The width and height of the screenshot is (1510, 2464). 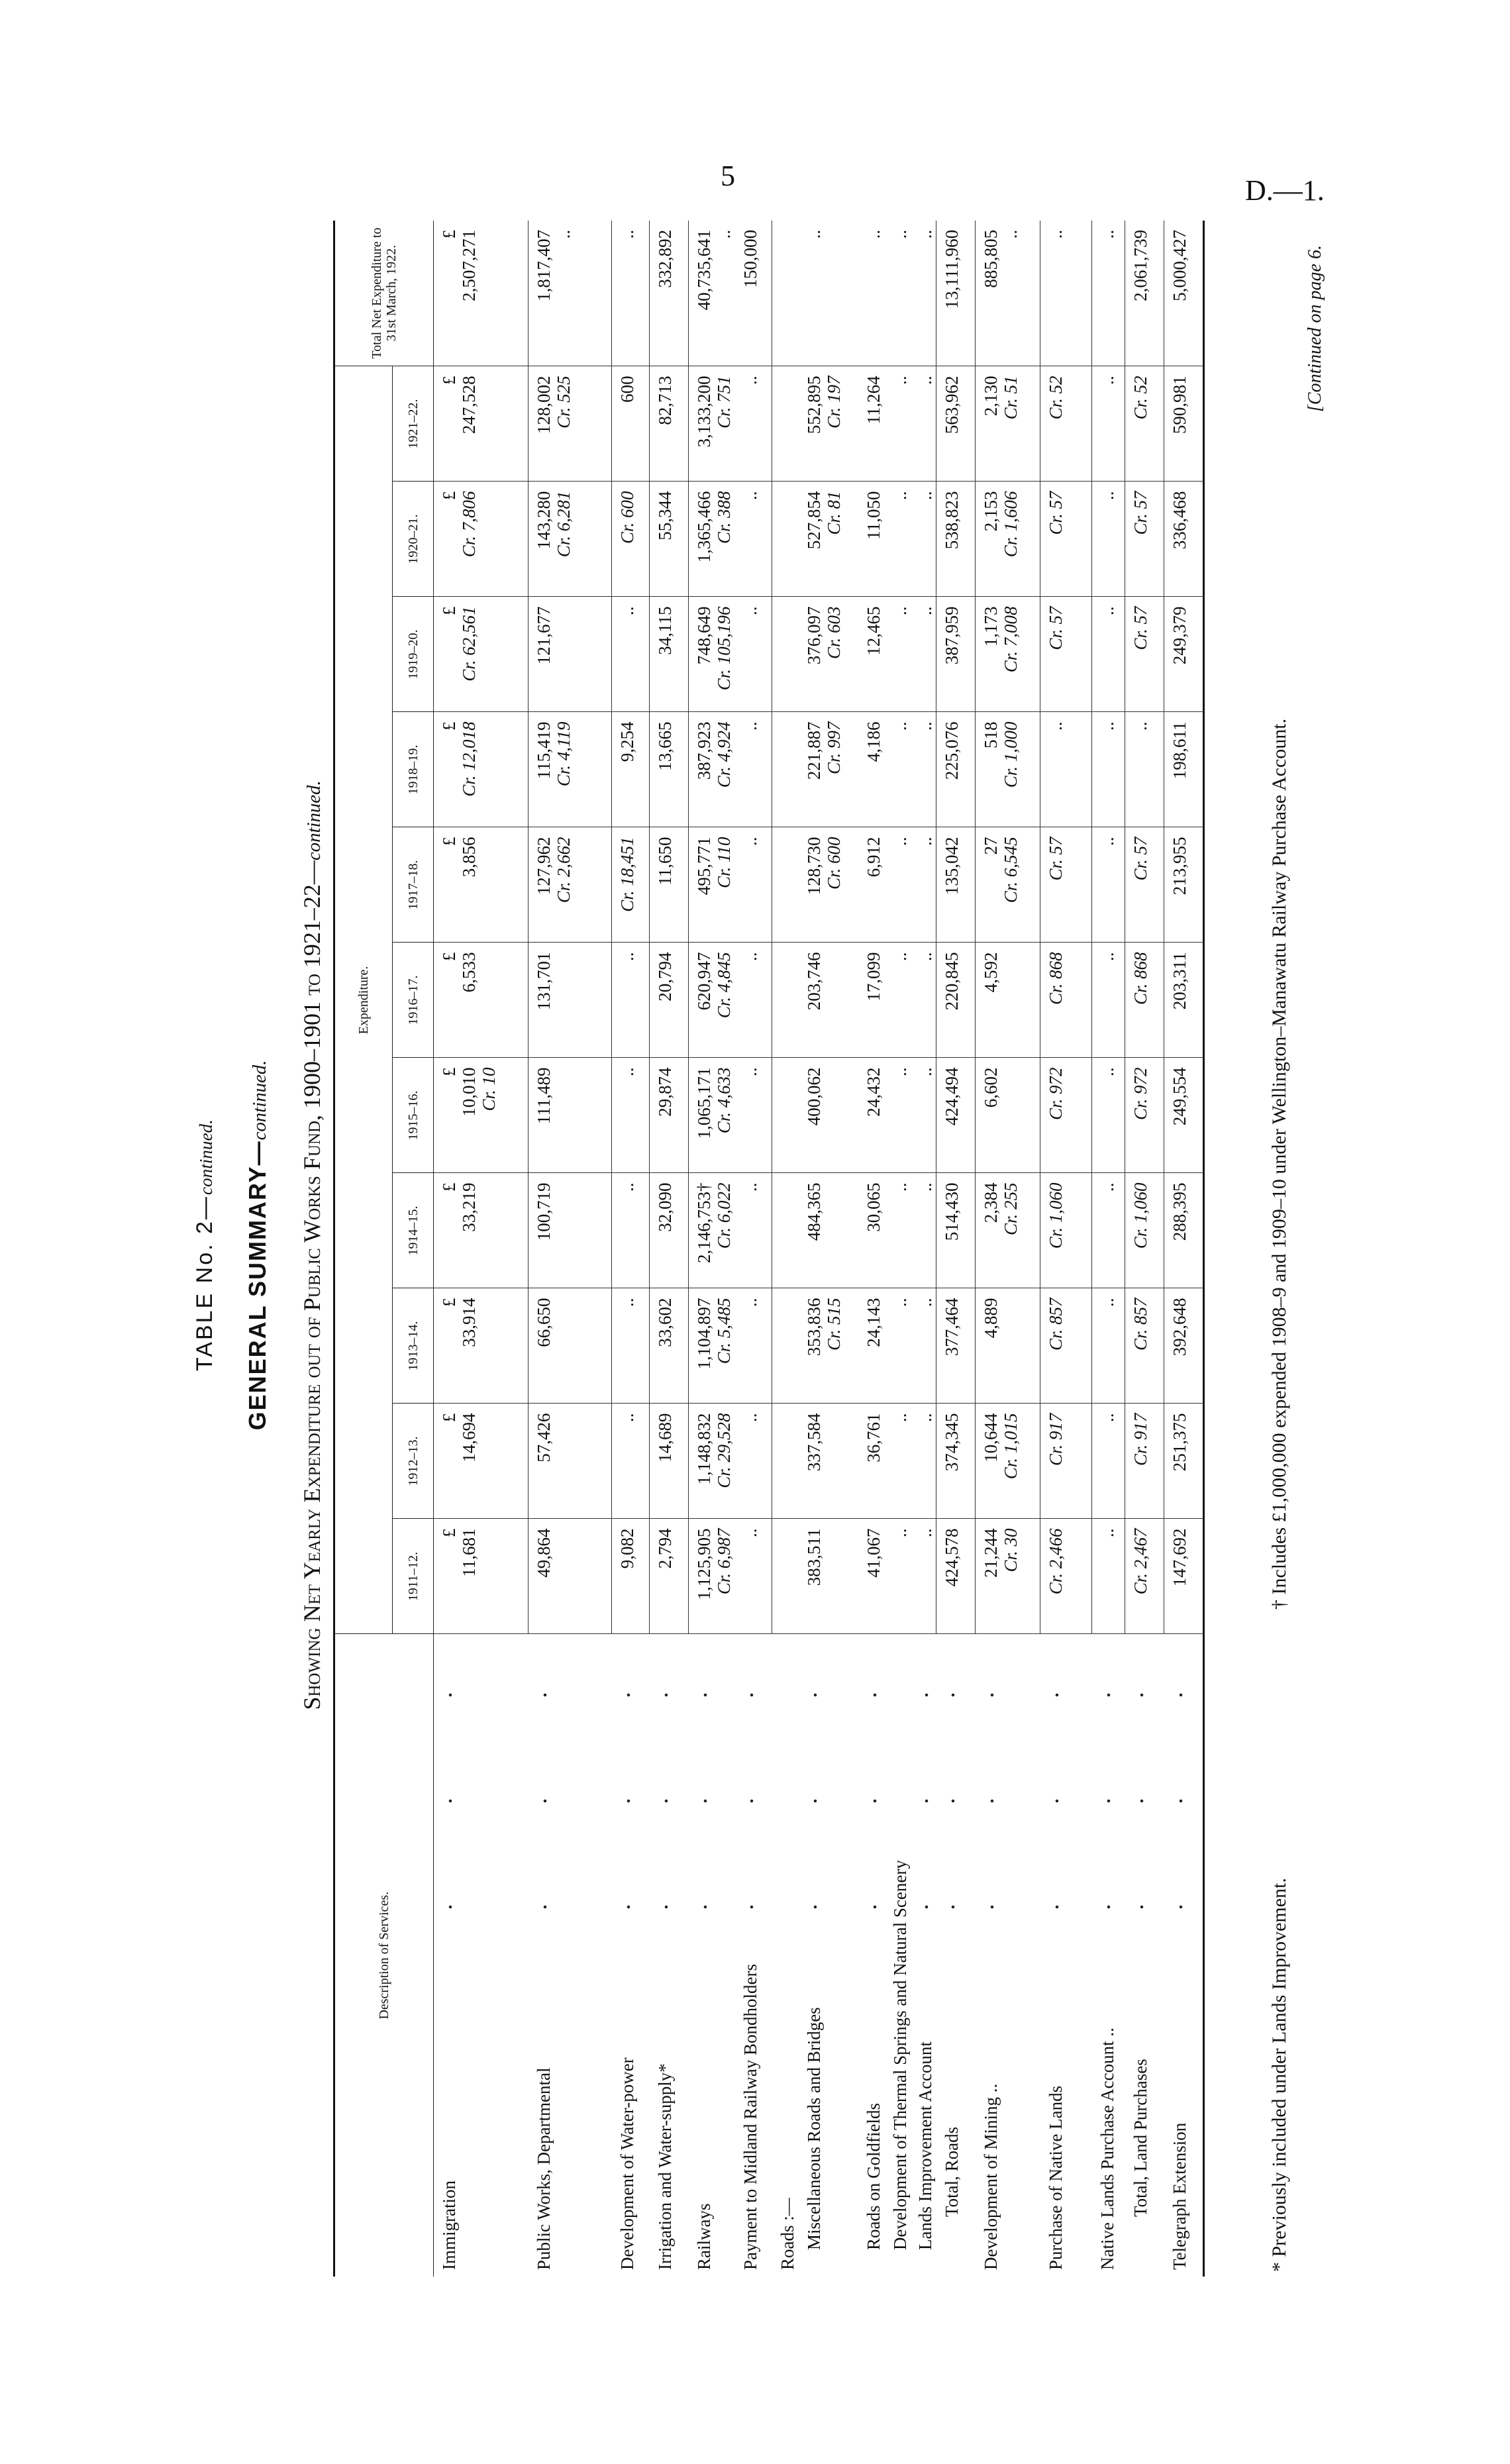 What do you see at coordinates (828, 654) in the screenshot?
I see `amount-cell: 376,097 Cr. 603` at bounding box center [828, 654].